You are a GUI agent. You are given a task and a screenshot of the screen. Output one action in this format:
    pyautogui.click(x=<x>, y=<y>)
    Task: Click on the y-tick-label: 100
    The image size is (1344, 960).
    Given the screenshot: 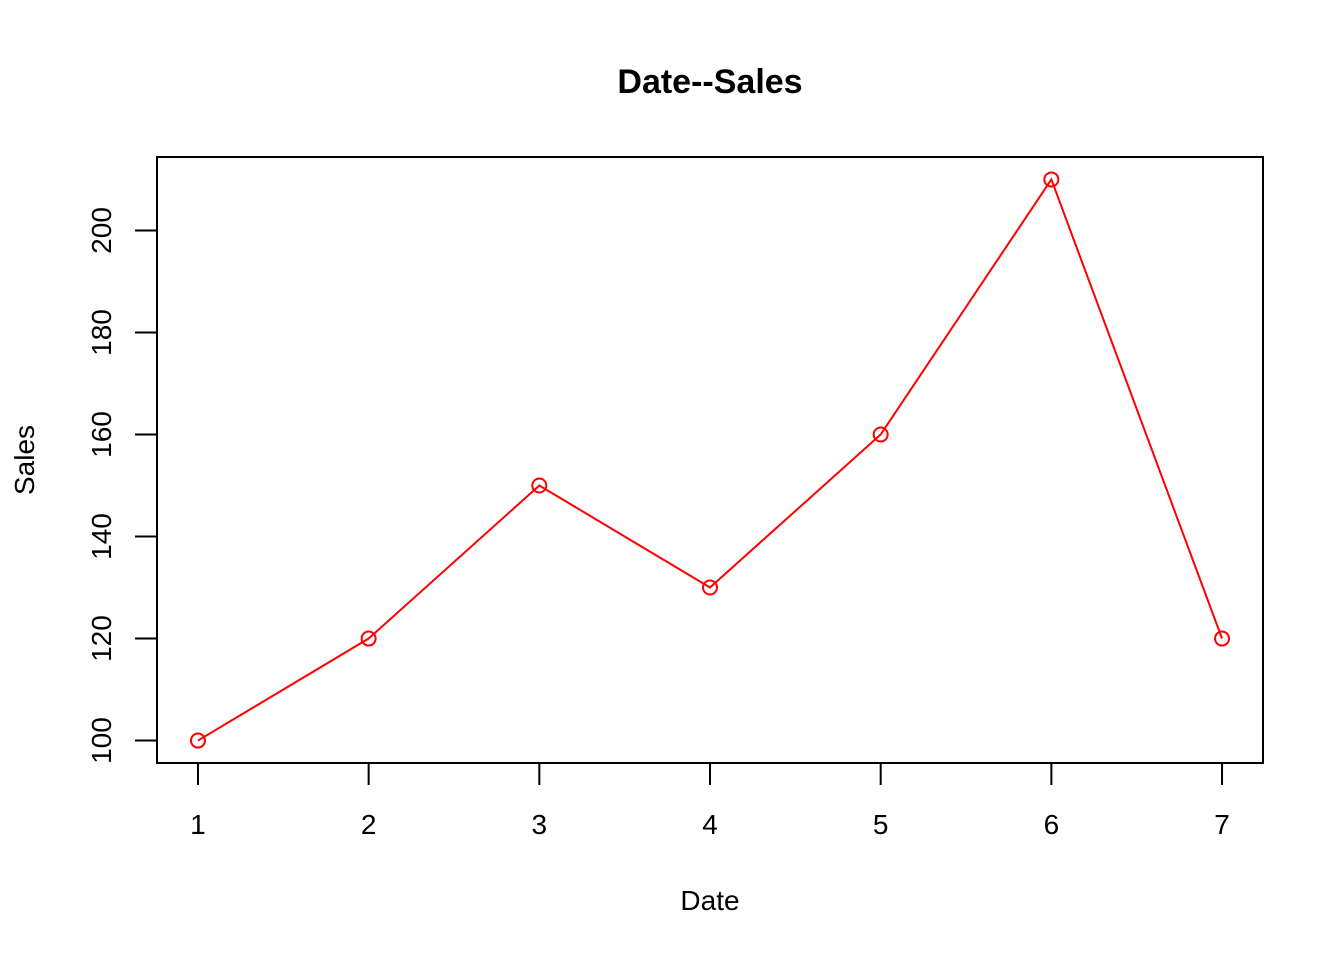 What is the action you would take?
    pyautogui.click(x=101, y=740)
    